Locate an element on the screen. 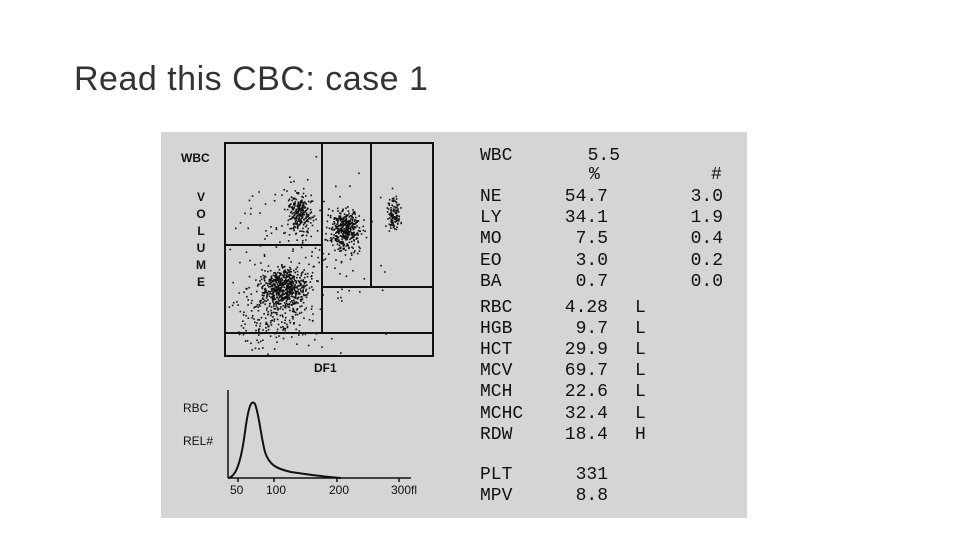 This screenshot has width=960, height=540. hist-x-label: 50 is located at coordinates (237, 490).